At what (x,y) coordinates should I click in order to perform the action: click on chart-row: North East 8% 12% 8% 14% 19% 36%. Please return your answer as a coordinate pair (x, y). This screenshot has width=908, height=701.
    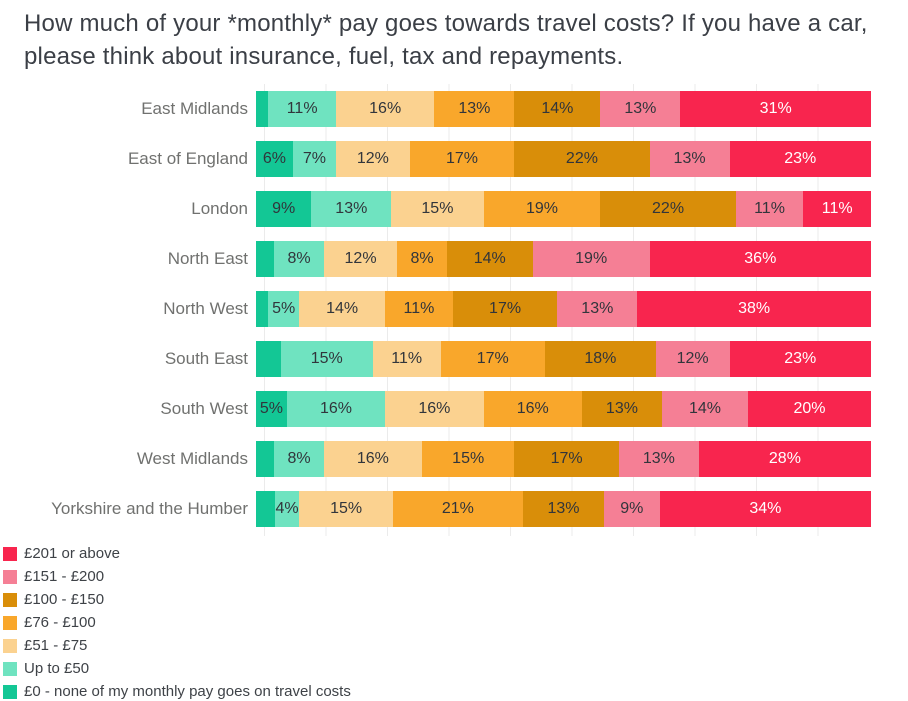
    Looking at the image, I should click on (454, 258).